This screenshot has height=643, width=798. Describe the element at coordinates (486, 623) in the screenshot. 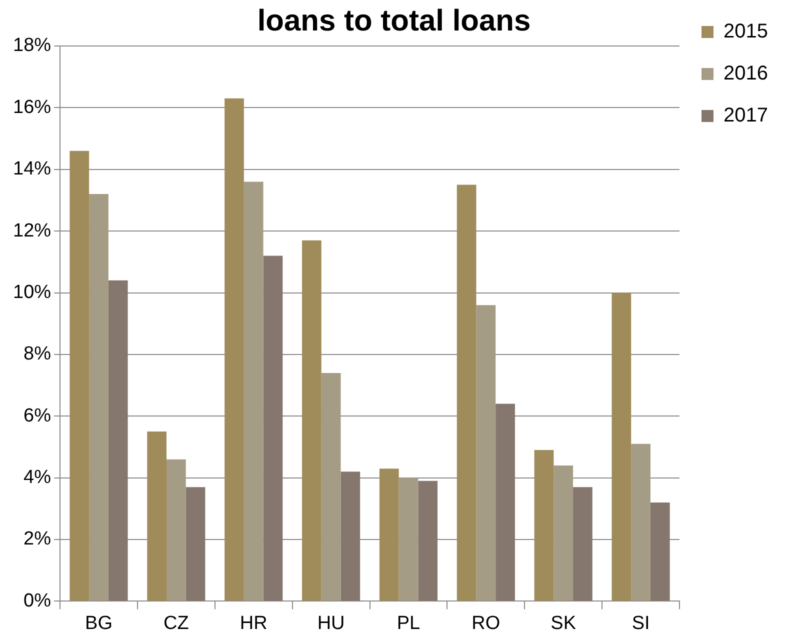

I see `x-tick-label: RO` at that location.